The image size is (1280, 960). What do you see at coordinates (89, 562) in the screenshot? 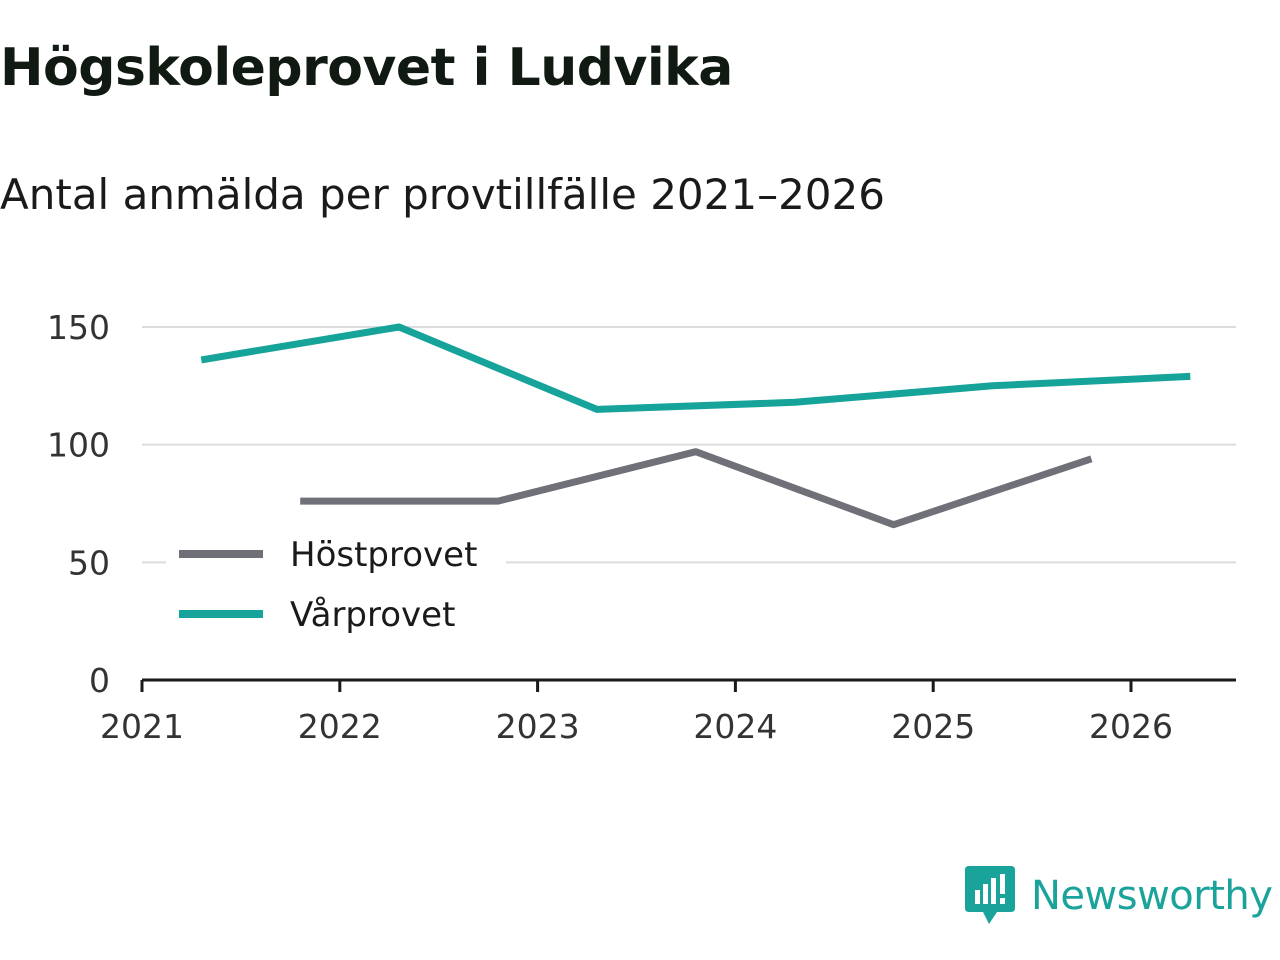
I see `y-tick-label-50: 50` at bounding box center [89, 562].